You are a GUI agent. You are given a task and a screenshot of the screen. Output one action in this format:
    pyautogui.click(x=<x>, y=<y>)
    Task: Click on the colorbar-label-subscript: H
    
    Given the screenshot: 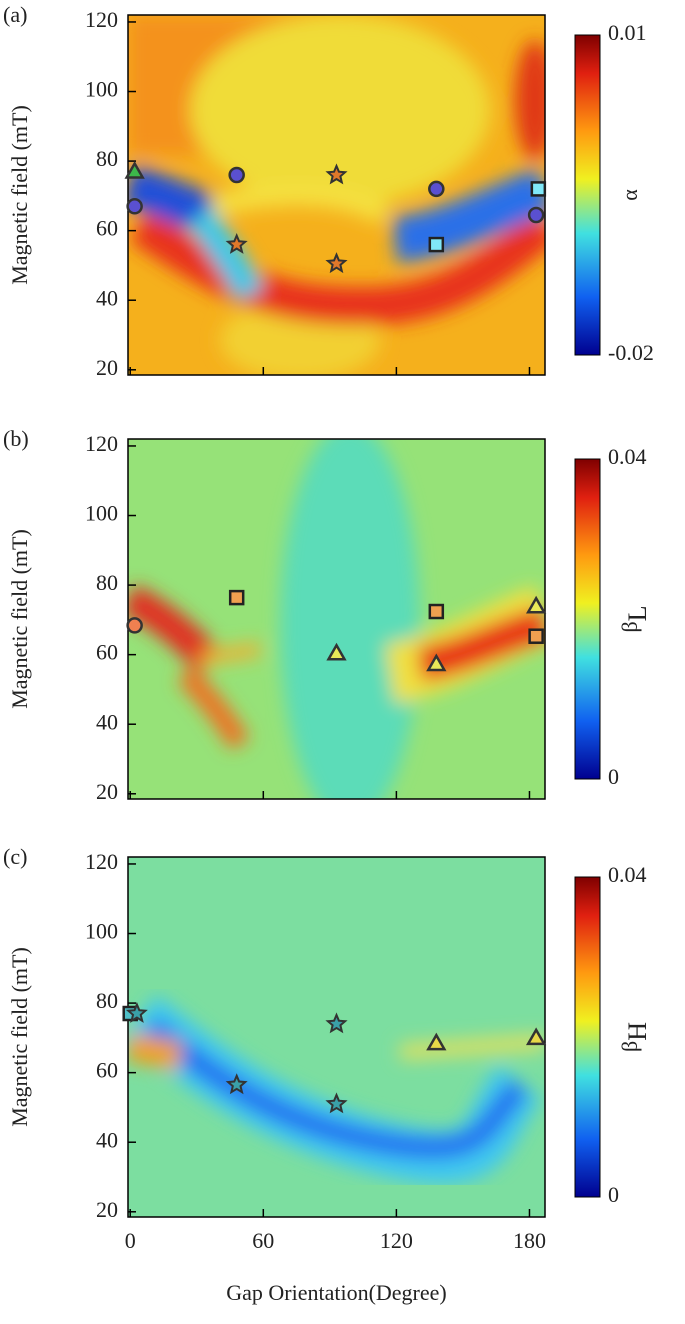 What is the action you would take?
    pyautogui.click(x=637, y=1031)
    